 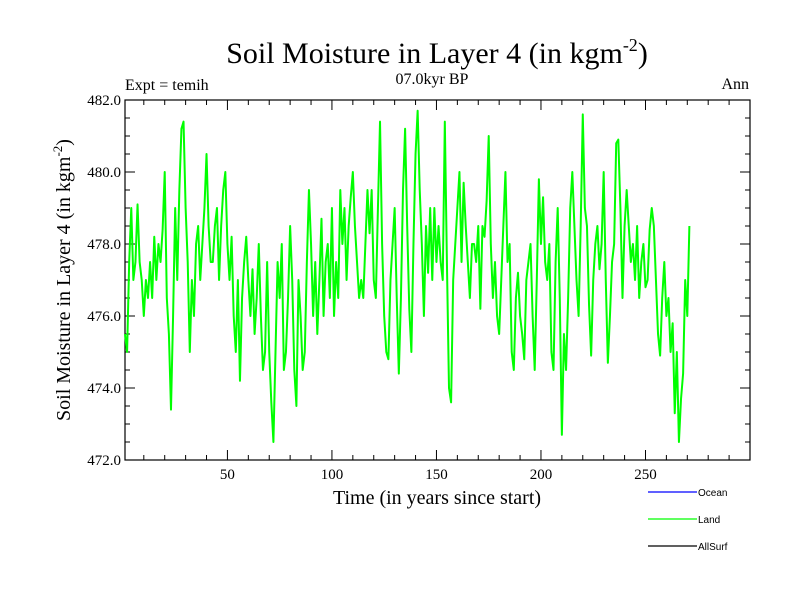 What do you see at coordinates (735, 84) in the screenshot?
I see `season-label: Ann` at bounding box center [735, 84].